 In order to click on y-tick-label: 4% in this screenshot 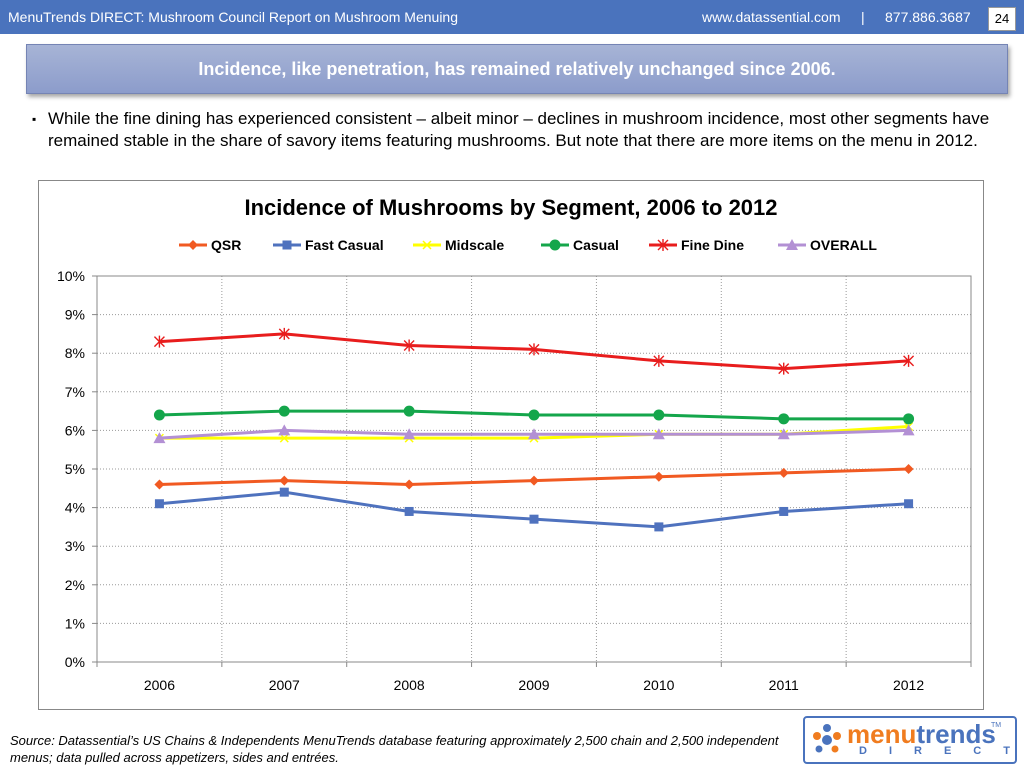, I will do `click(75, 508)`.